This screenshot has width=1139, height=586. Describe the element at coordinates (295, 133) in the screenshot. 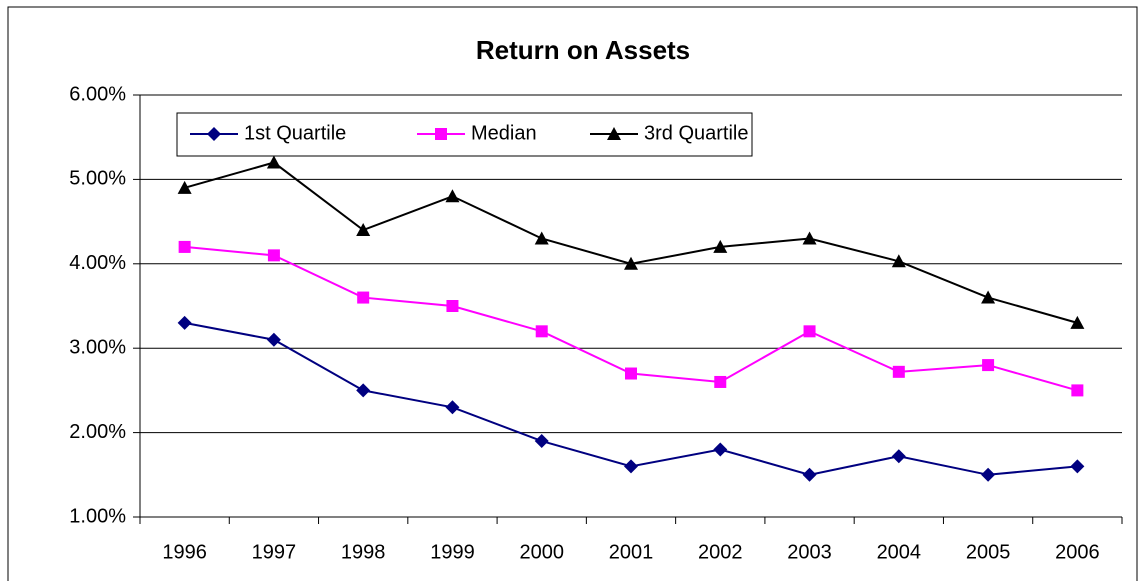

I see `legend-label: 1st Quartile` at that location.